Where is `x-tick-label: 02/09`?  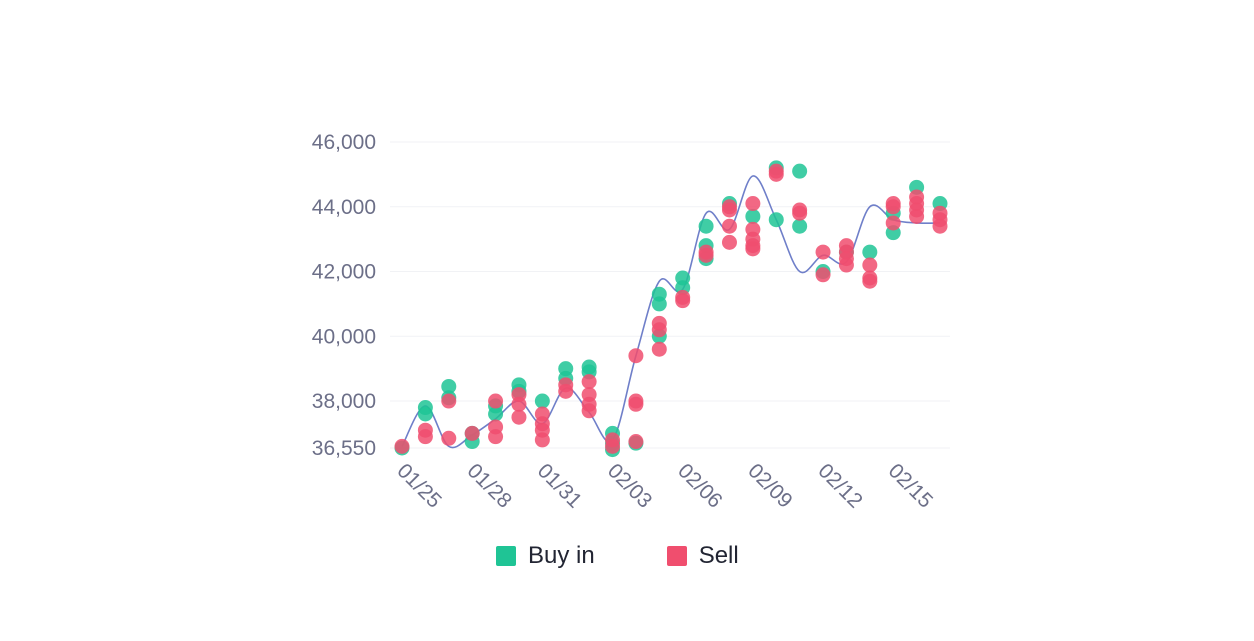 x-tick-label: 02/09 is located at coordinates (769, 485).